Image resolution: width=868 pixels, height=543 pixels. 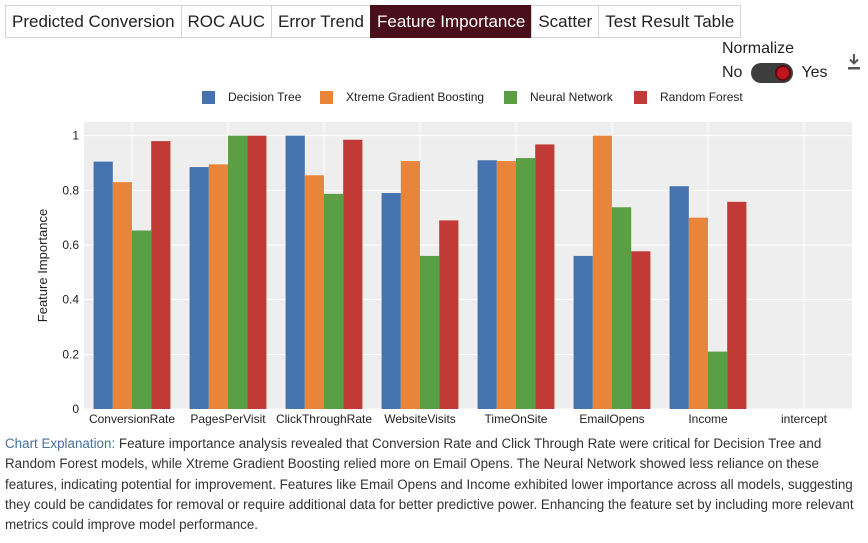 What do you see at coordinates (70, 354) in the screenshot?
I see `y-tick-label: 0.2` at bounding box center [70, 354].